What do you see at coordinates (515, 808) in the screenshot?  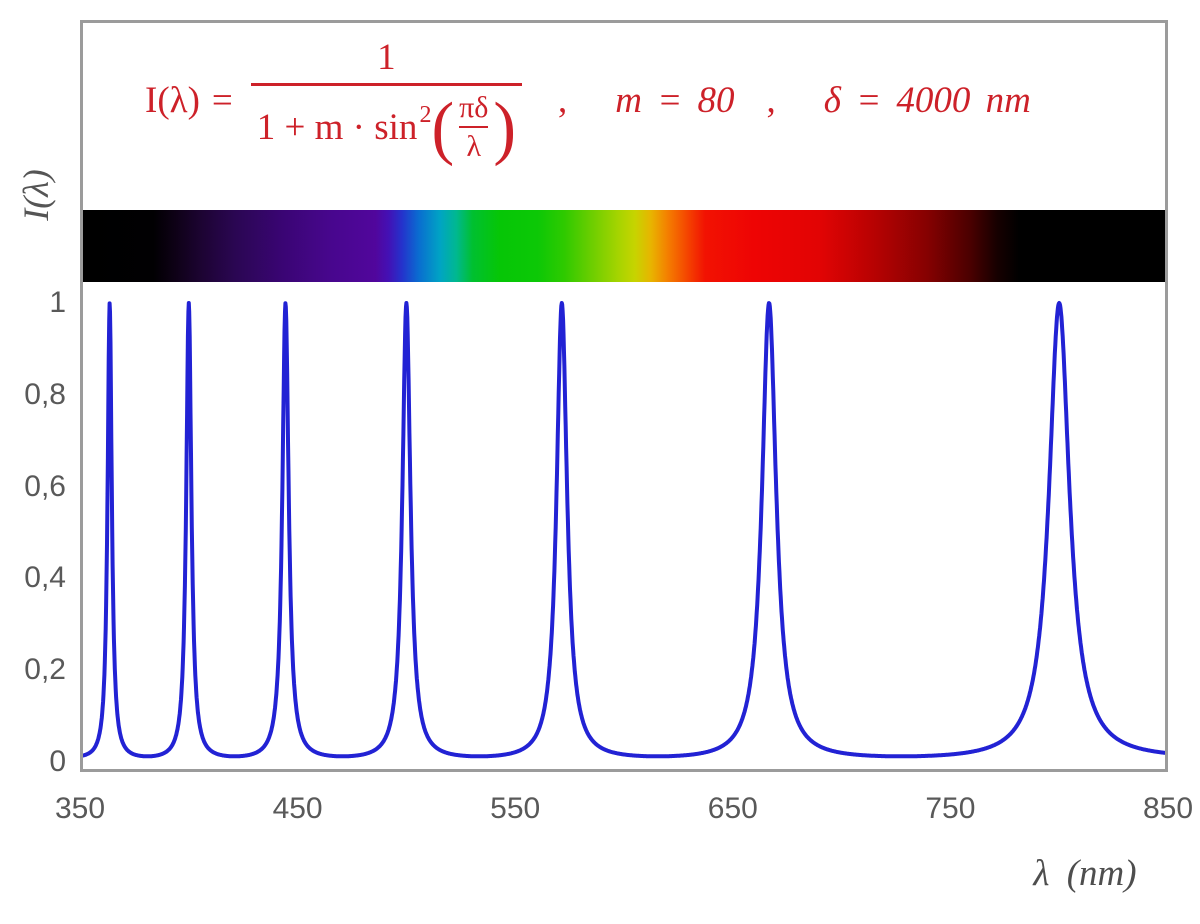 I see `x-tick-label: 550` at bounding box center [515, 808].